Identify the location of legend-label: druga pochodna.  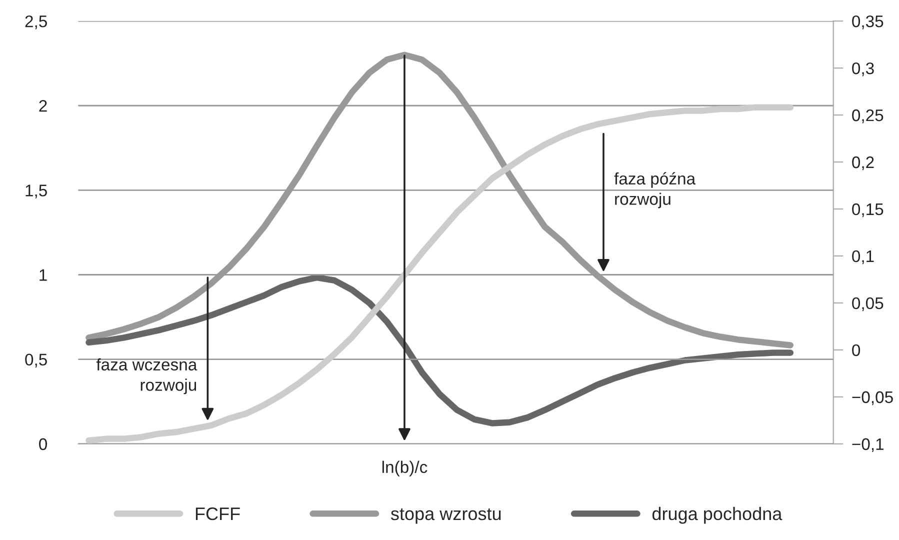
(717, 515).